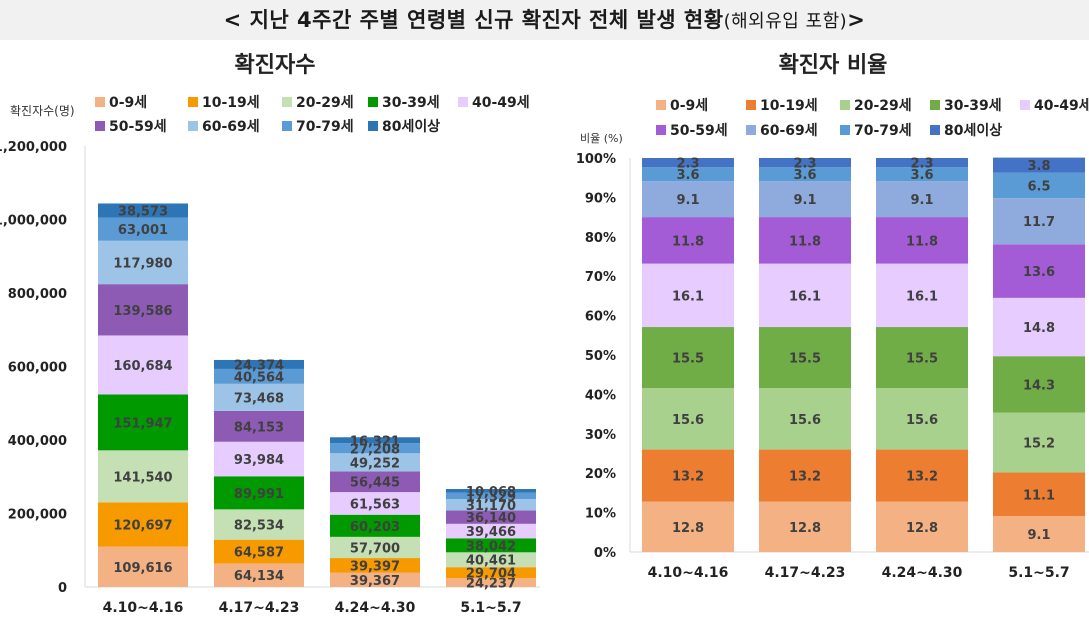 This screenshot has height=624, width=1089. Describe the element at coordinates (491, 574) in the screenshot. I see `data-label-10-19-5-1-5-7: 29,704` at that location.